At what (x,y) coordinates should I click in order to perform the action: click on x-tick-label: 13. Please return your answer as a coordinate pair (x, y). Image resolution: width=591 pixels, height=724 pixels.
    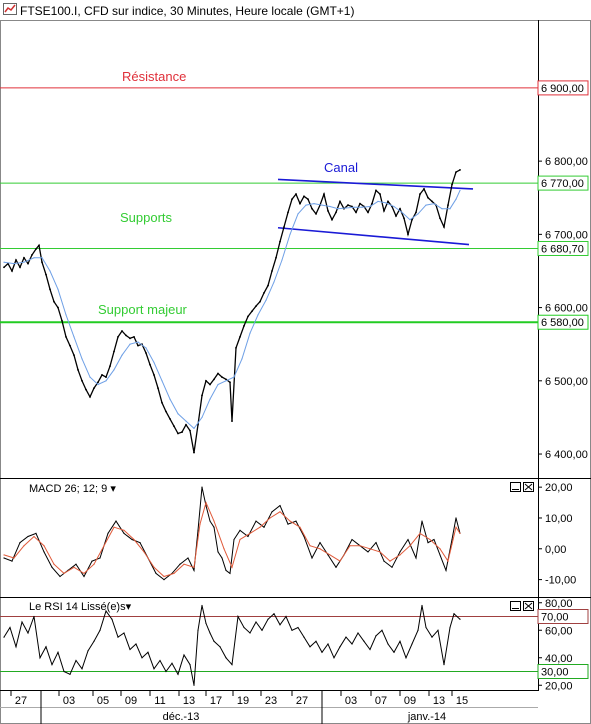
    Looking at the image, I should click on (189, 701).